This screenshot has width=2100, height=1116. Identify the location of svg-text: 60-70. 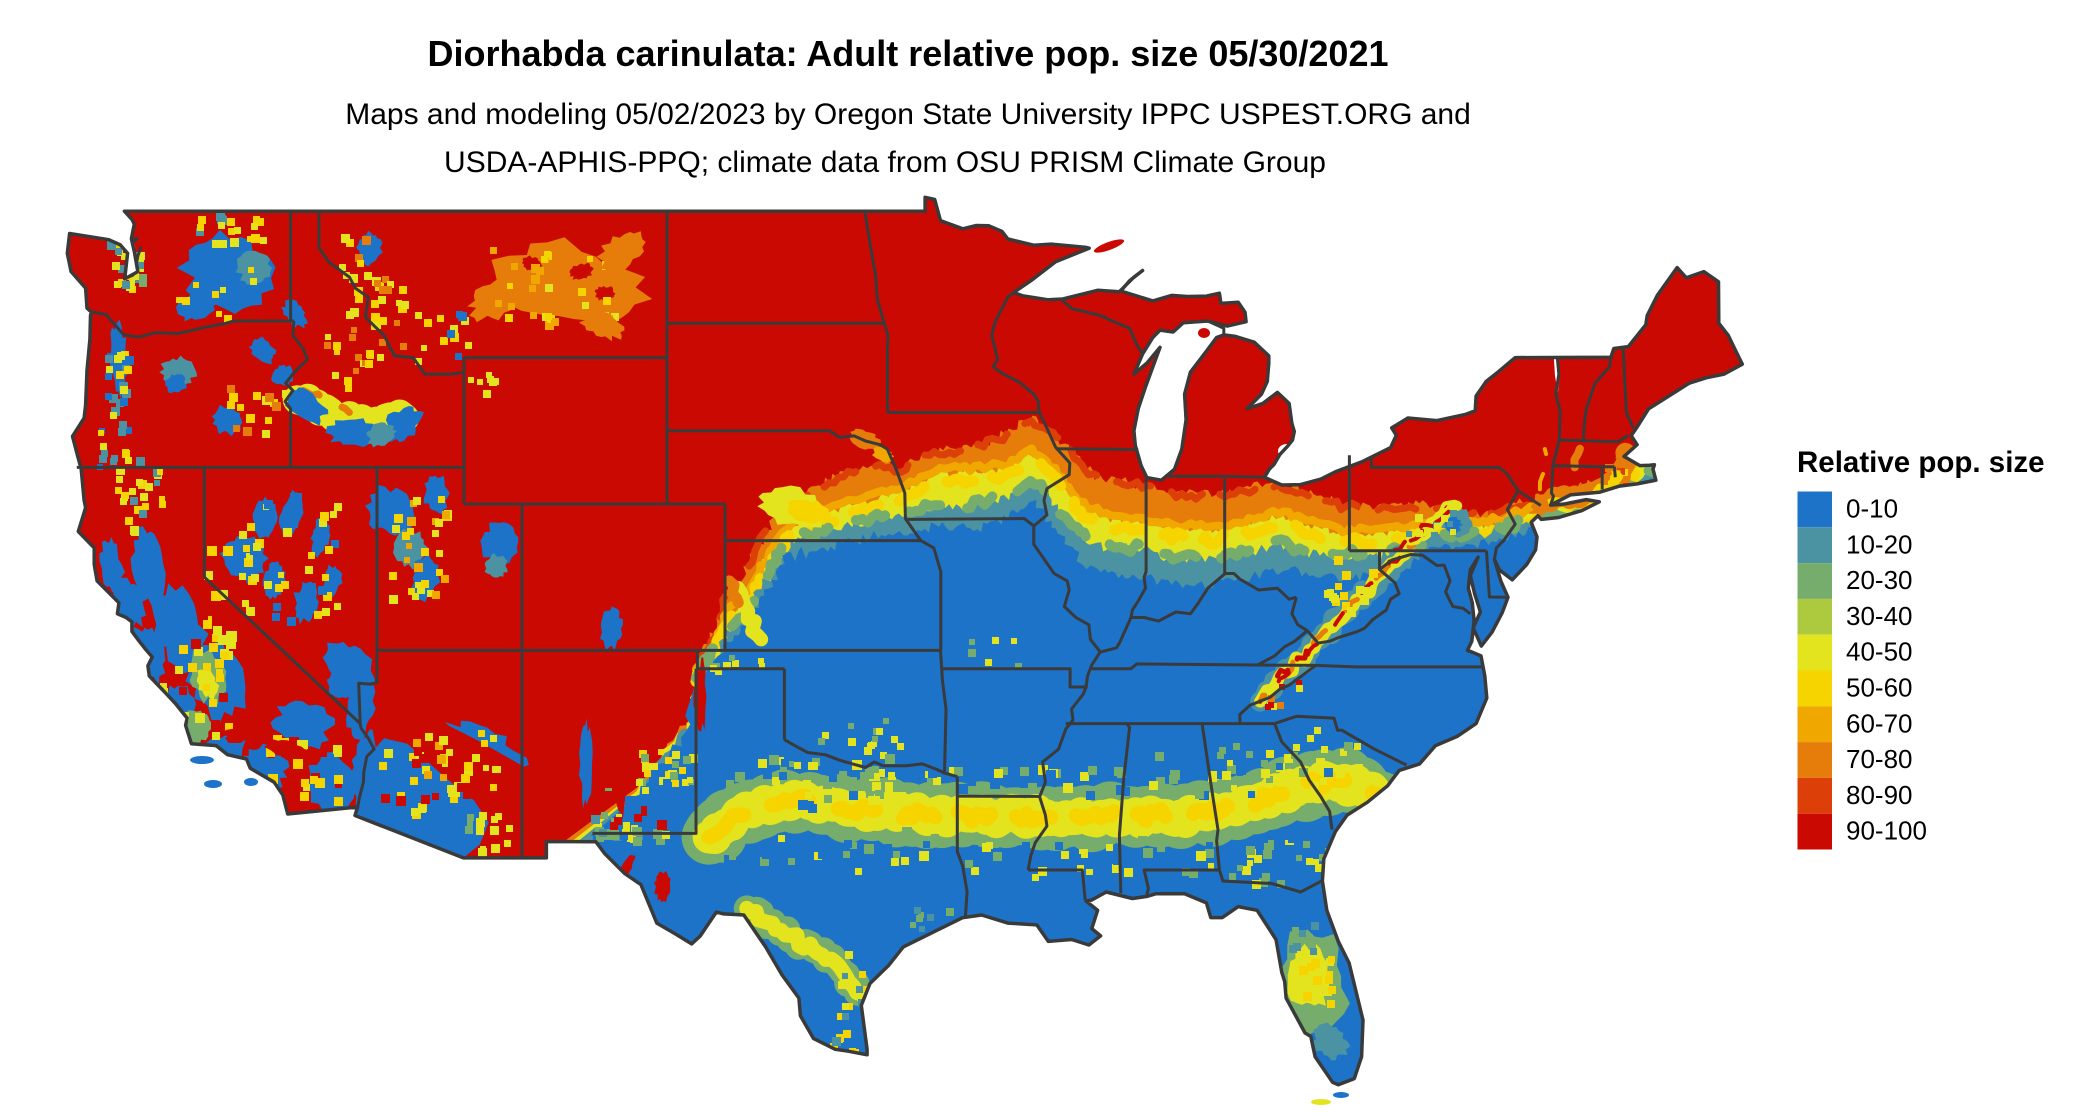
(1879, 723).